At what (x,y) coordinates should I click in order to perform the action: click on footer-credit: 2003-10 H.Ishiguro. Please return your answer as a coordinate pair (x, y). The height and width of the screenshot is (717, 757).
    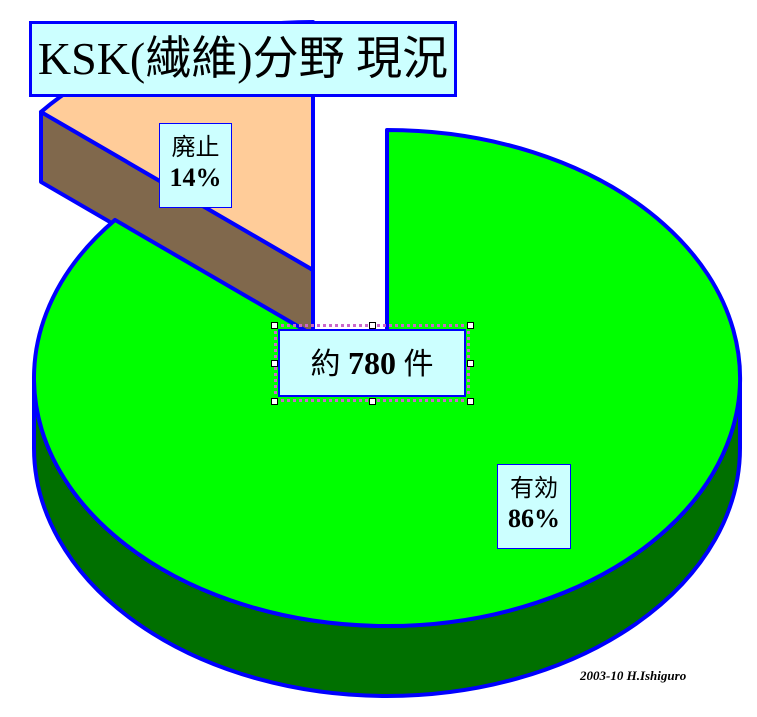
    Looking at the image, I should click on (633, 675).